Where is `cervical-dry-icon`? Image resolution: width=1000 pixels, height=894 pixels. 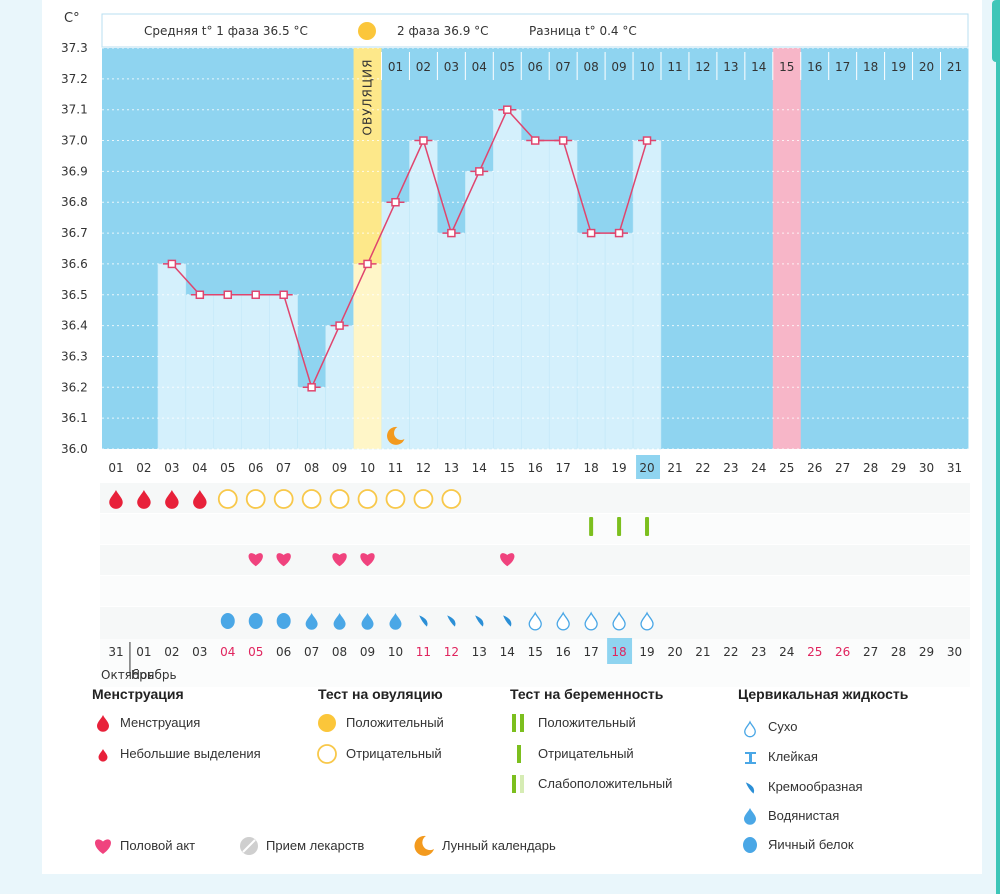
cervical-dry-icon is located at coordinates (647, 621).